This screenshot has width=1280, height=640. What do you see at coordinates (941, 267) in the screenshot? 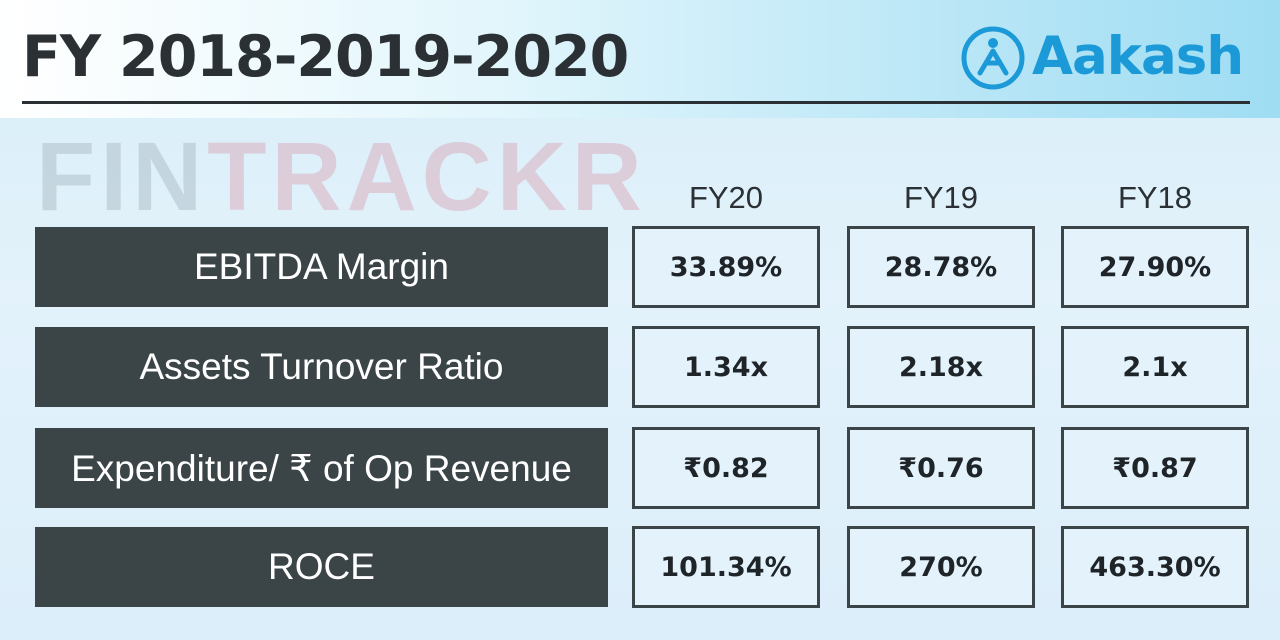
I see `value-cell: 28.78%` at bounding box center [941, 267].